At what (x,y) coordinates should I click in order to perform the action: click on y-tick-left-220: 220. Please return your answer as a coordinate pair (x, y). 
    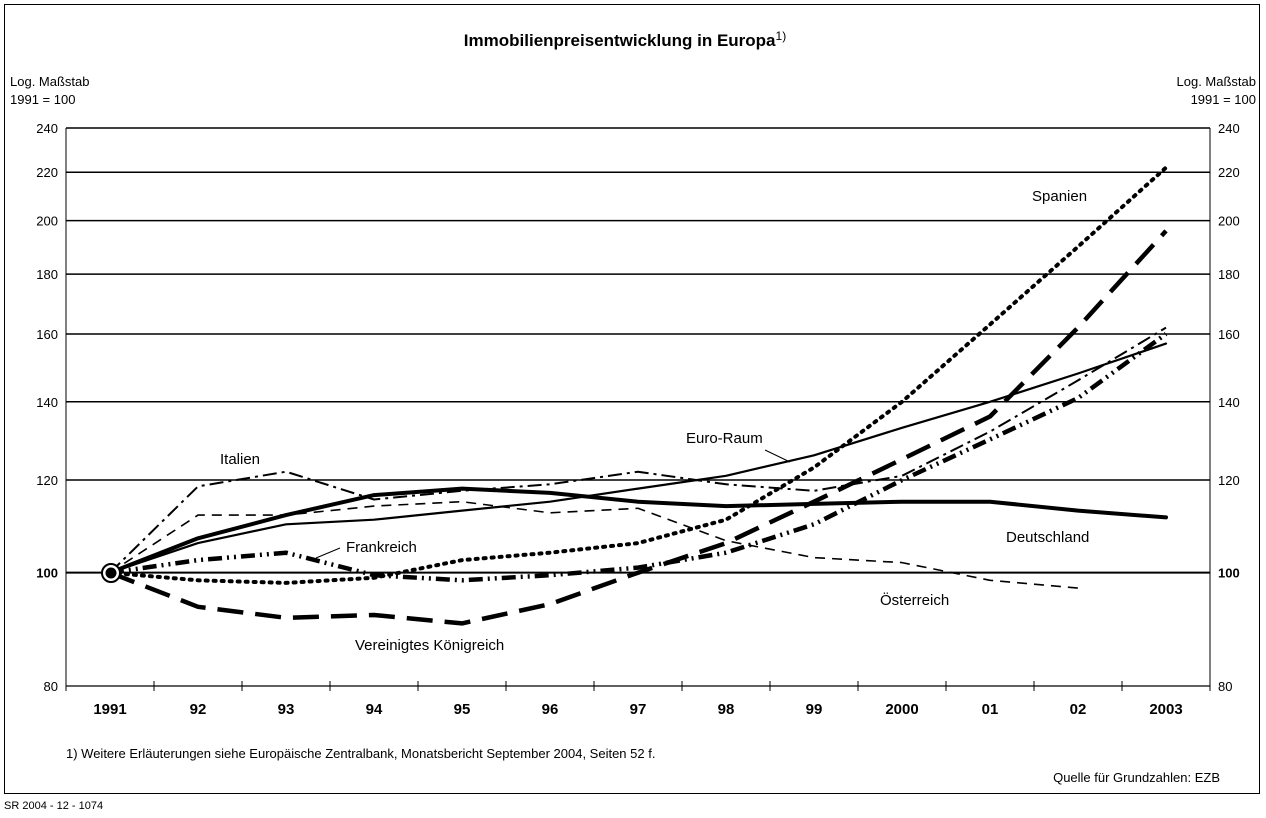
    Looking at the image, I should click on (47, 172).